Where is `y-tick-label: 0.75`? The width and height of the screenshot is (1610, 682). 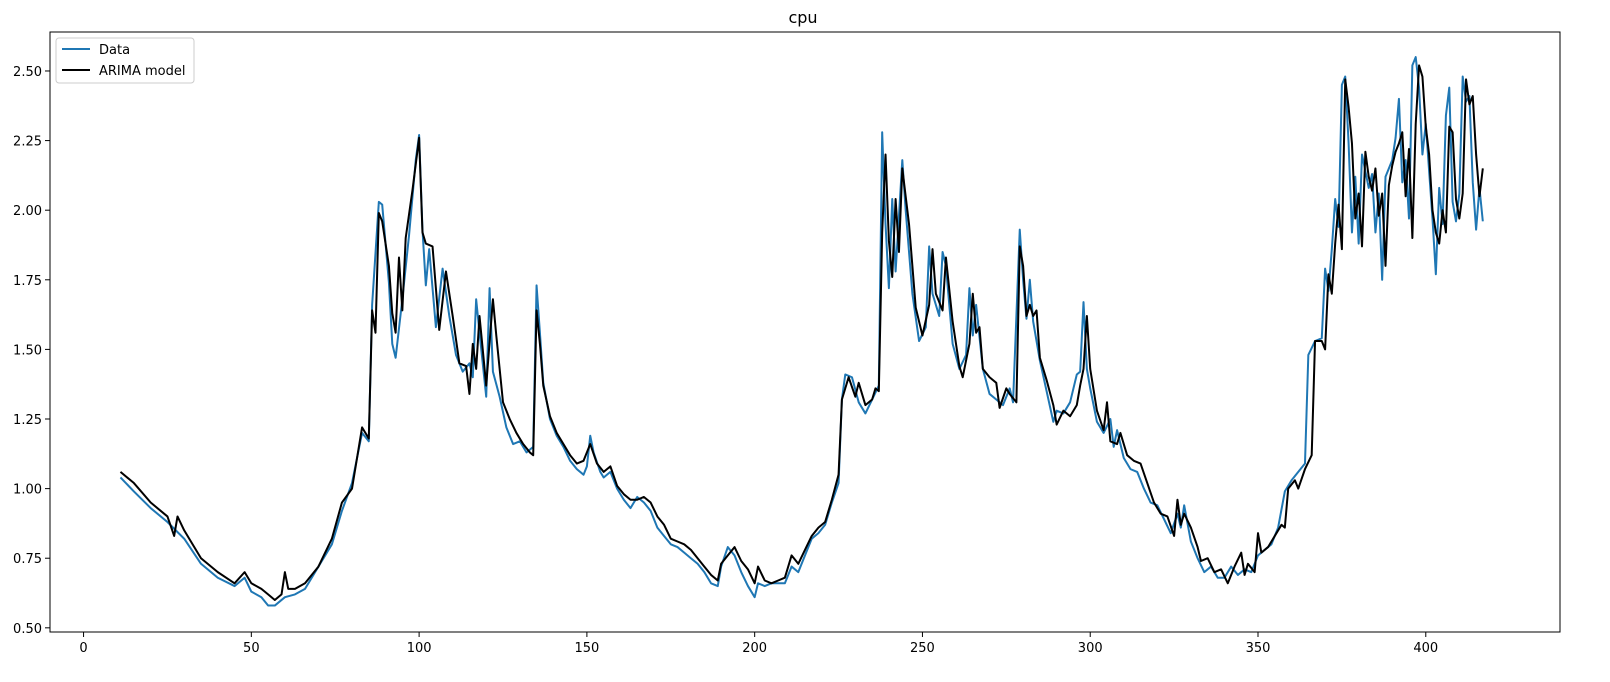 y-tick-label: 0.75 is located at coordinates (27, 559).